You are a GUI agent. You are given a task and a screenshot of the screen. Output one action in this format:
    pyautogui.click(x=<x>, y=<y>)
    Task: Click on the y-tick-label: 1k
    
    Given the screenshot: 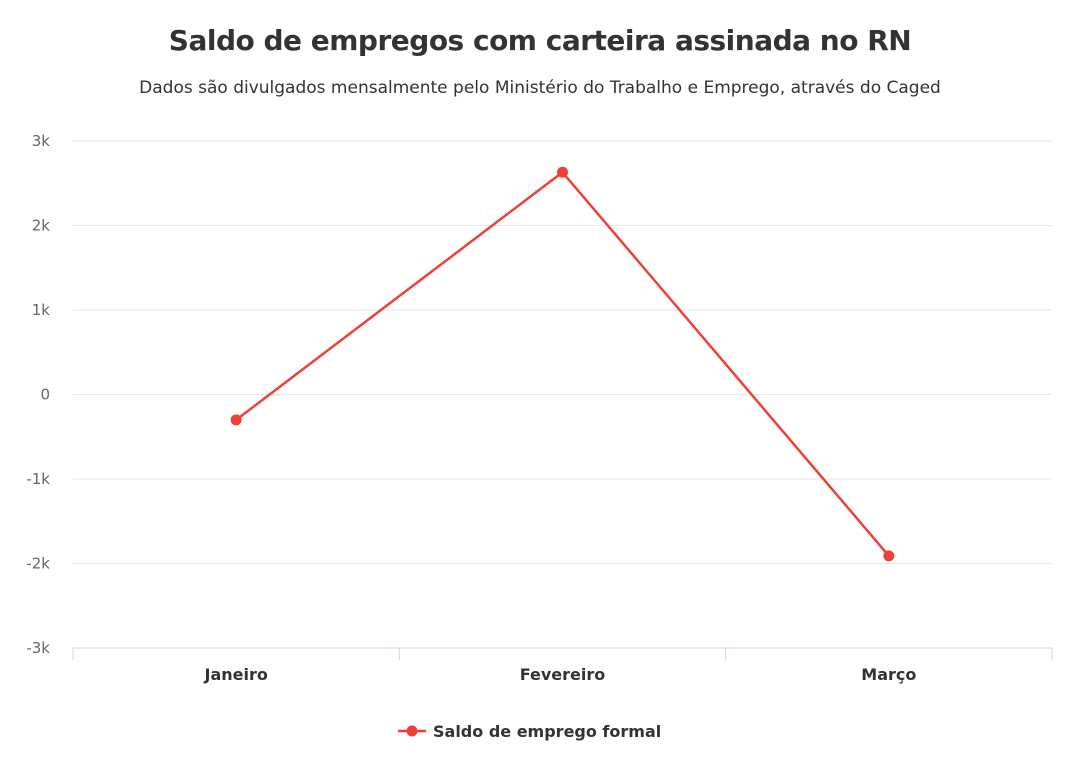 What is the action you would take?
    pyautogui.click(x=41, y=310)
    